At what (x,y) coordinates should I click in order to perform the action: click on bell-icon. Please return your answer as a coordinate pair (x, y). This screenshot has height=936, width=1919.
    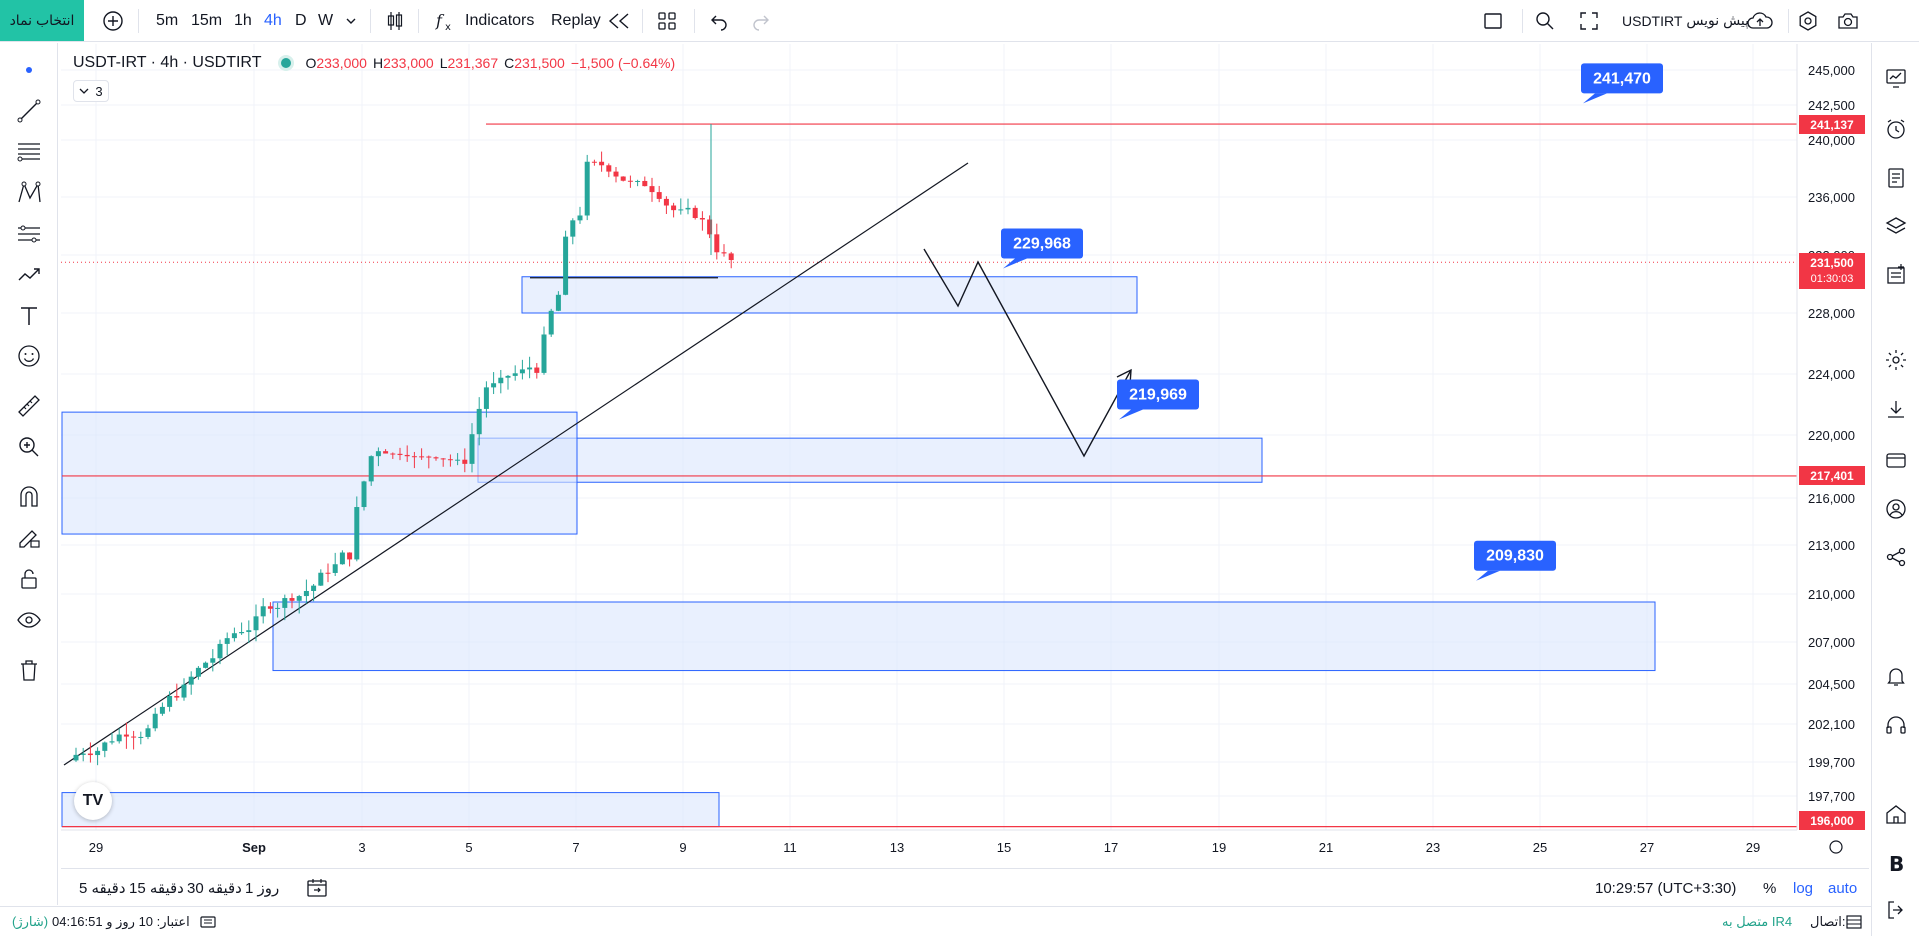
    Looking at the image, I should click on (1896, 676).